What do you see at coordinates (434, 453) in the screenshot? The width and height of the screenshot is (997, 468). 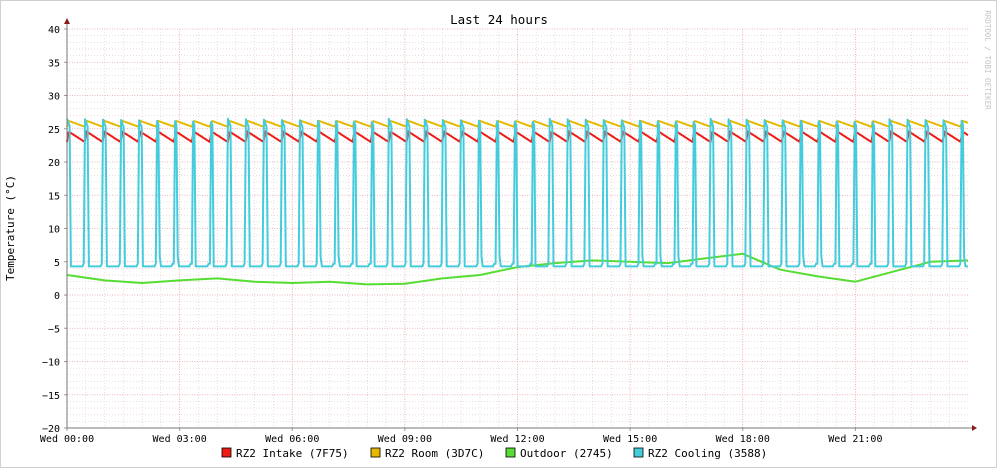 I see `legend-label: RZ2 Room (3D7C)` at bounding box center [434, 453].